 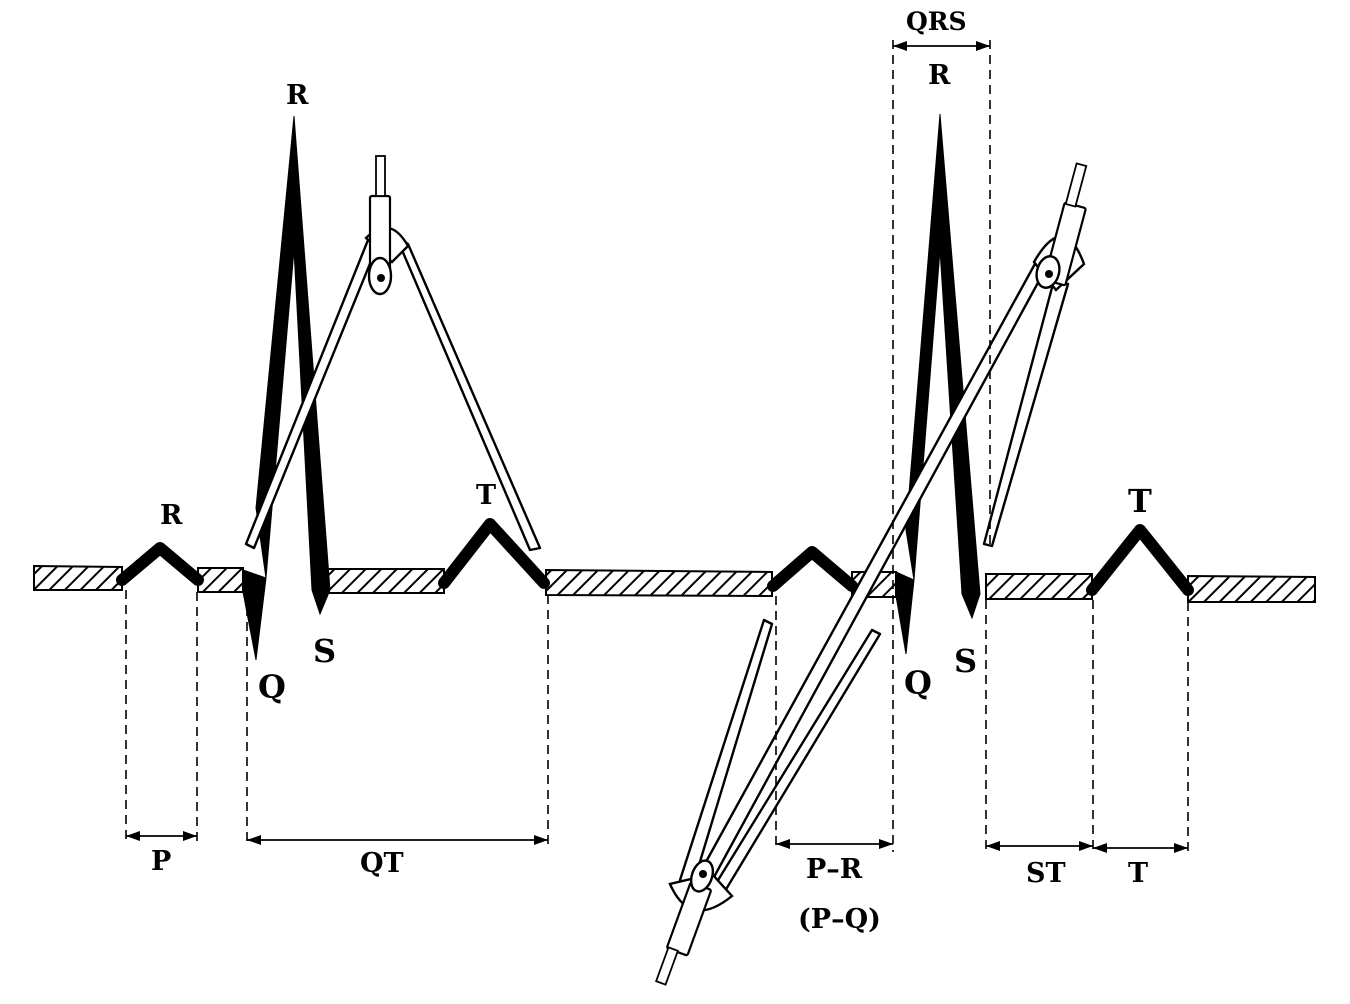 What do you see at coordinates (324, 651) in the screenshot?
I see `label-s-1: S` at bounding box center [324, 651].